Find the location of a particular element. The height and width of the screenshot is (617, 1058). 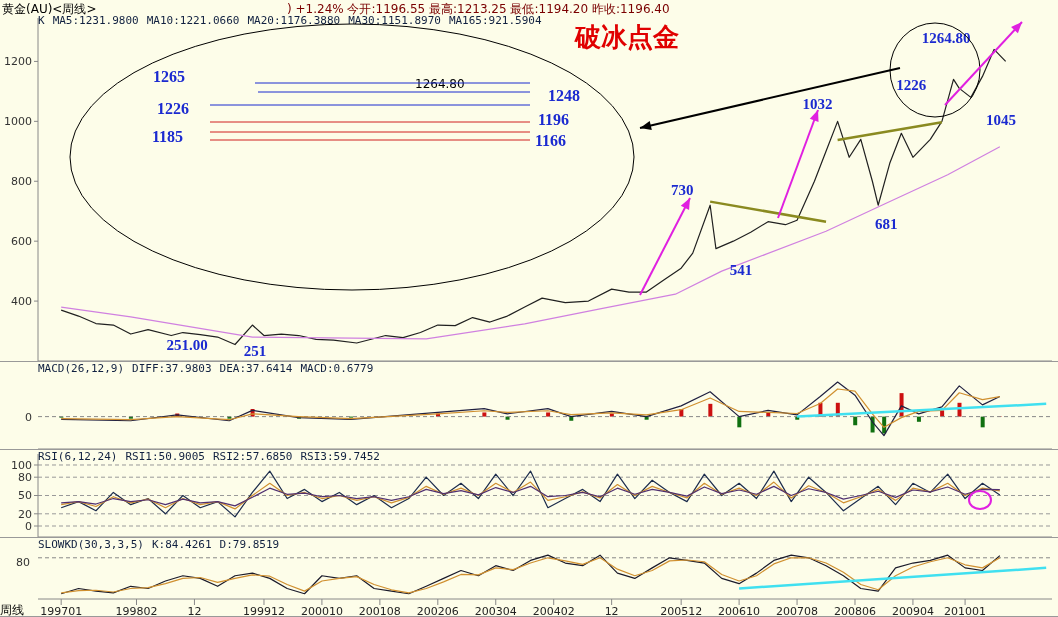

x-tick-label: 199912 is located at coordinates (263, 610).